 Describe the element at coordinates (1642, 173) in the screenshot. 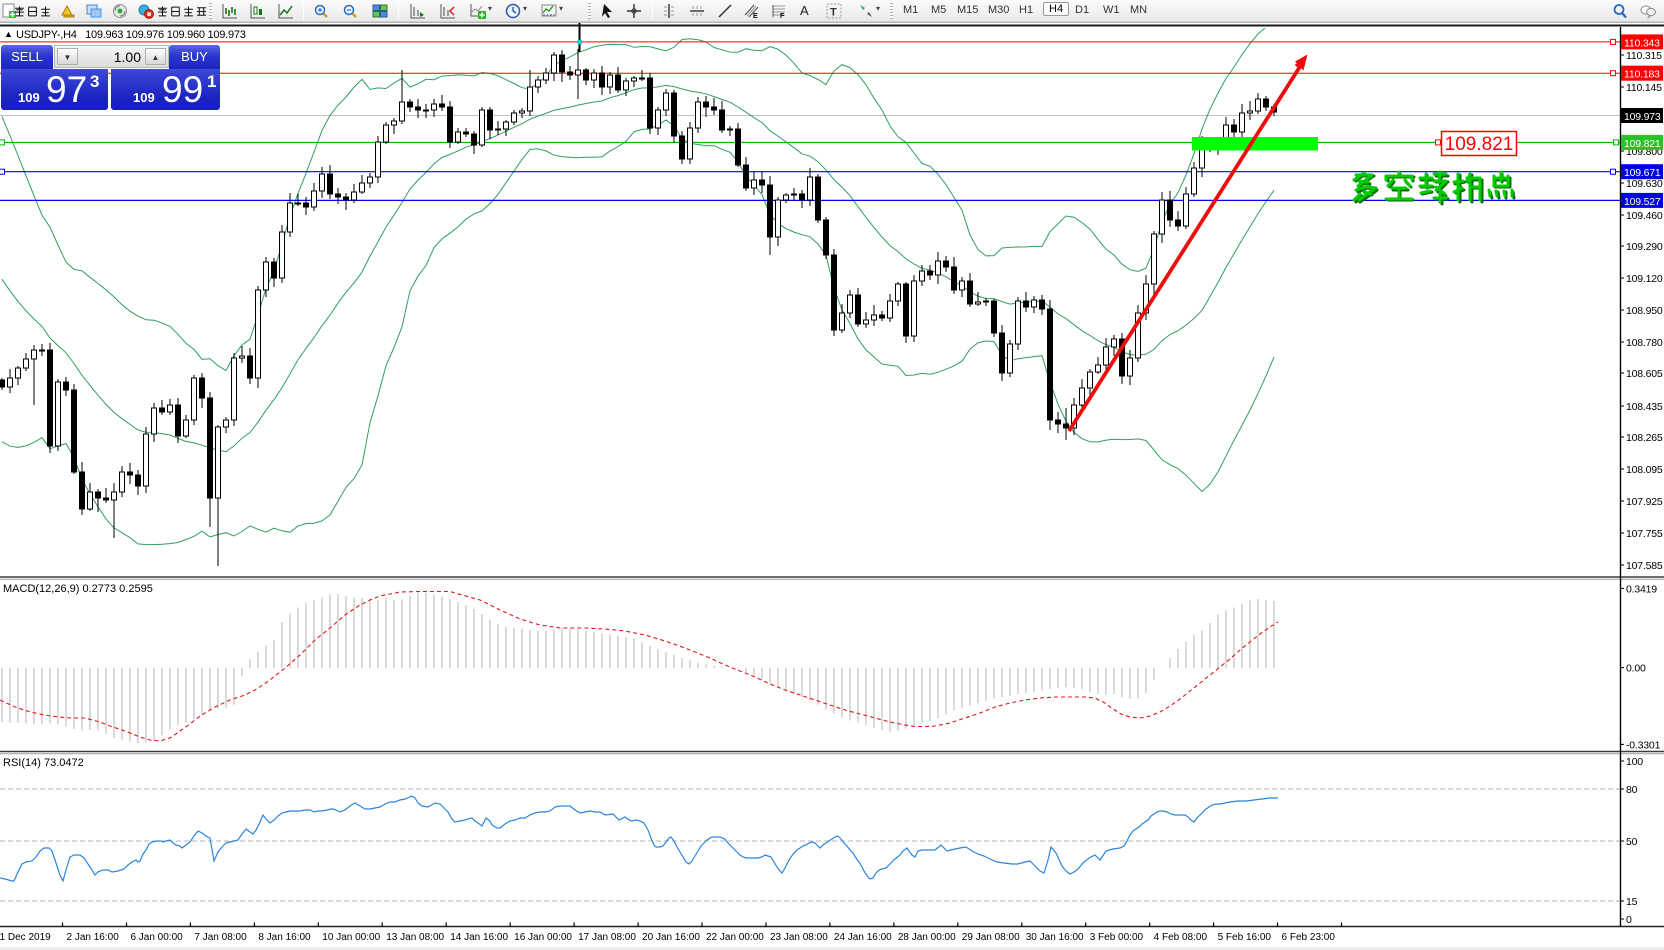

I see `svg-text: 109.671` at that location.